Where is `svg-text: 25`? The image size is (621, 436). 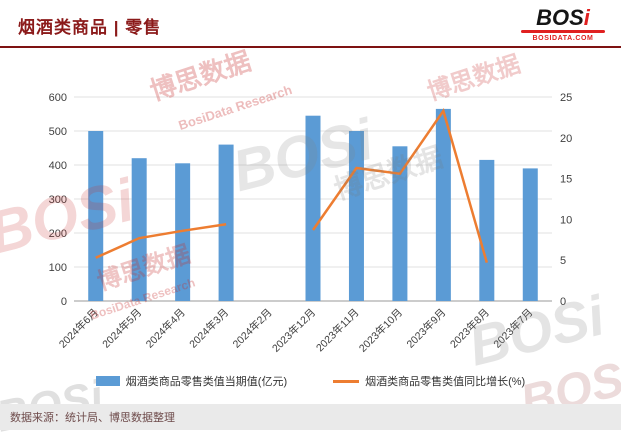 svg-text: 25 is located at coordinates (566, 98).